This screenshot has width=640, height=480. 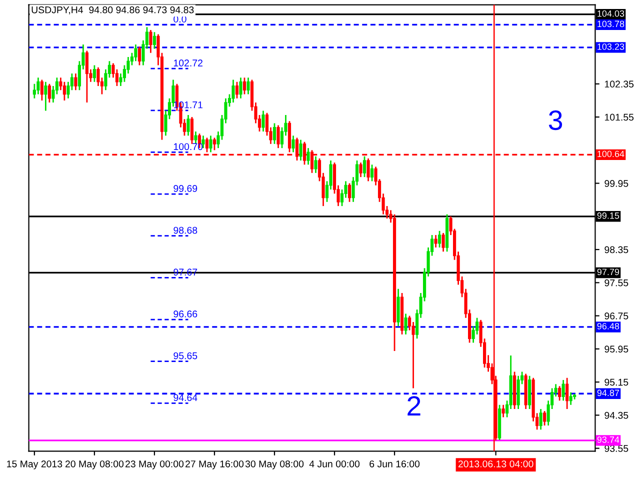 What do you see at coordinates (274, 465) in the screenshot?
I see `x-tick-label: 30 May 08:00` at bounding box center [274, 465].